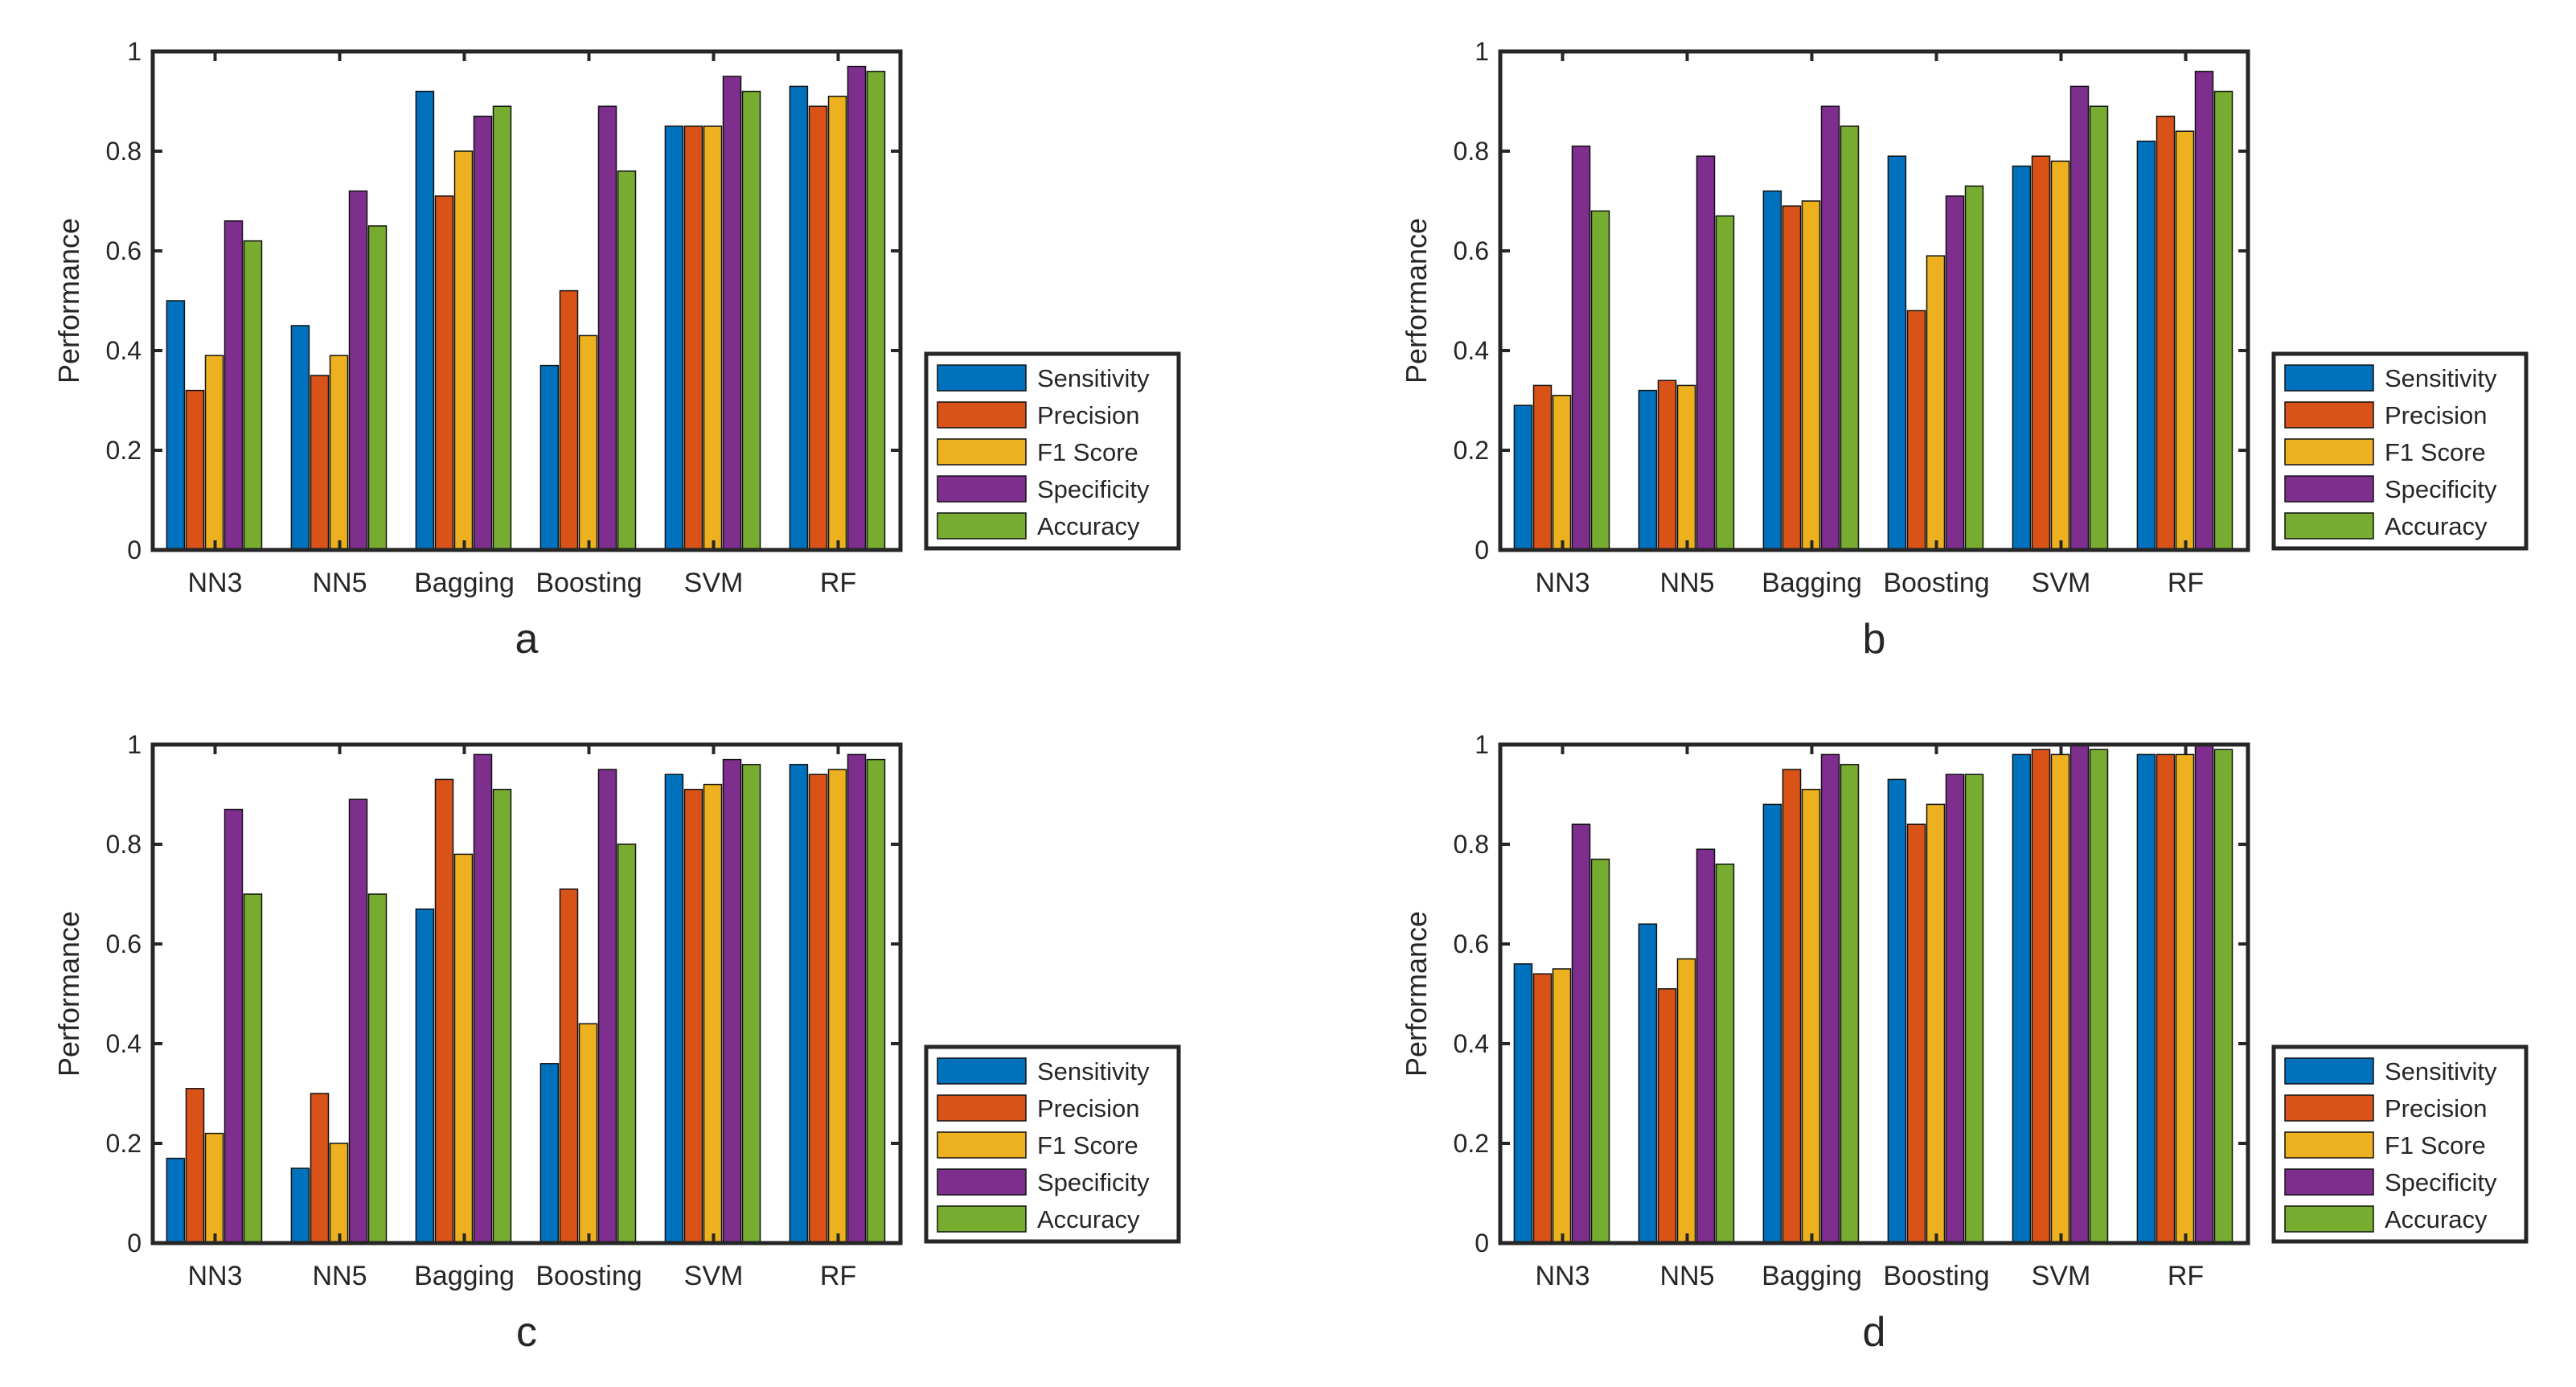 This screenshot has height=1387, width=2576. I want to click on bar-accuracy-svm, so click(751, 1004).